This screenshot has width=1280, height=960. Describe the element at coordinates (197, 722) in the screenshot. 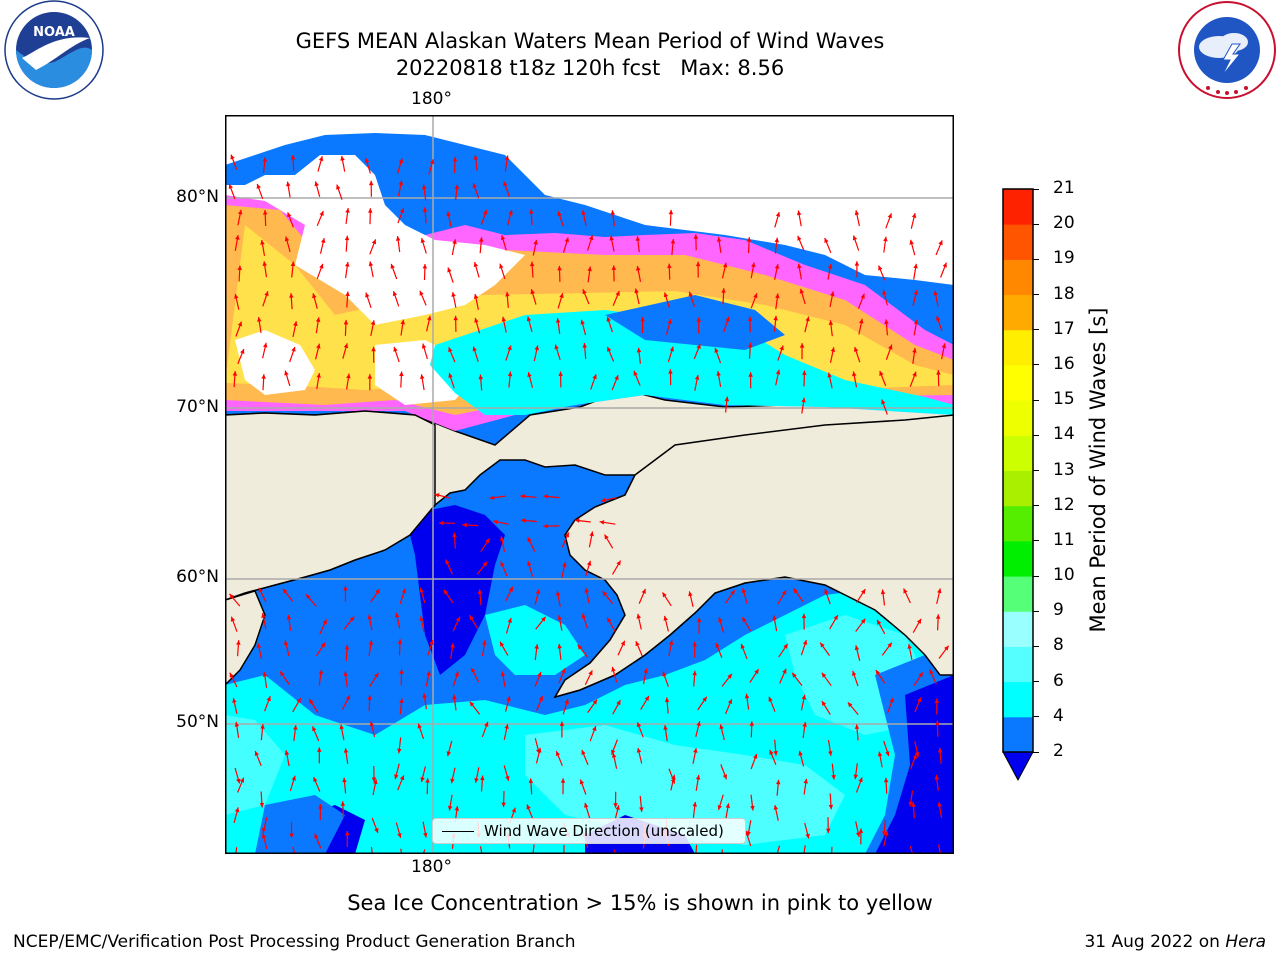

I see `lat-label-50: 50°N` at that location.